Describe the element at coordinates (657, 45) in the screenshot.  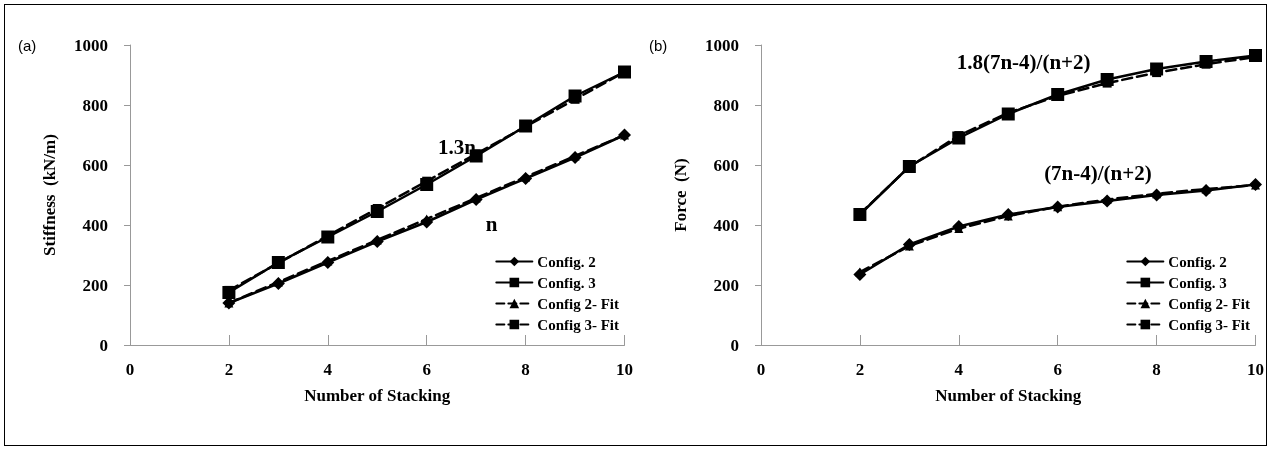
I see `chart-title: (b)` at that location.